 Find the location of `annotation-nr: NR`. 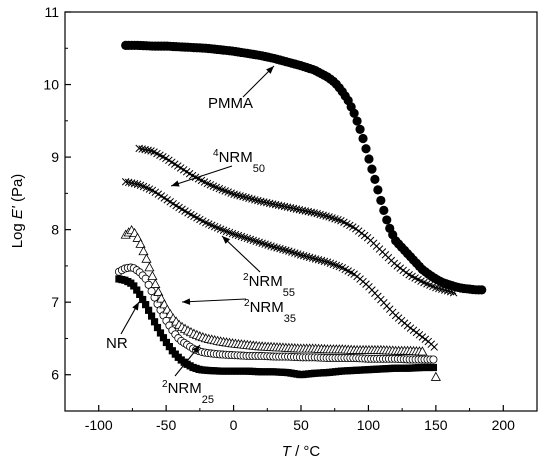

annotation-nr: NR is located at coordinates (117, 343).